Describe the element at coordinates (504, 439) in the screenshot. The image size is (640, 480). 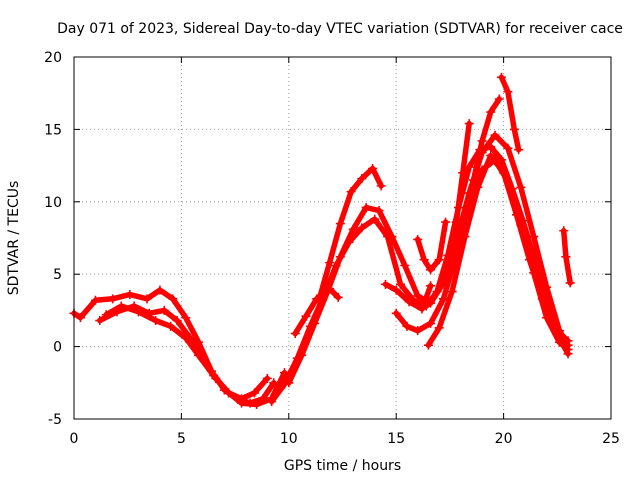
I see `x-tick-label: 20` at that location.